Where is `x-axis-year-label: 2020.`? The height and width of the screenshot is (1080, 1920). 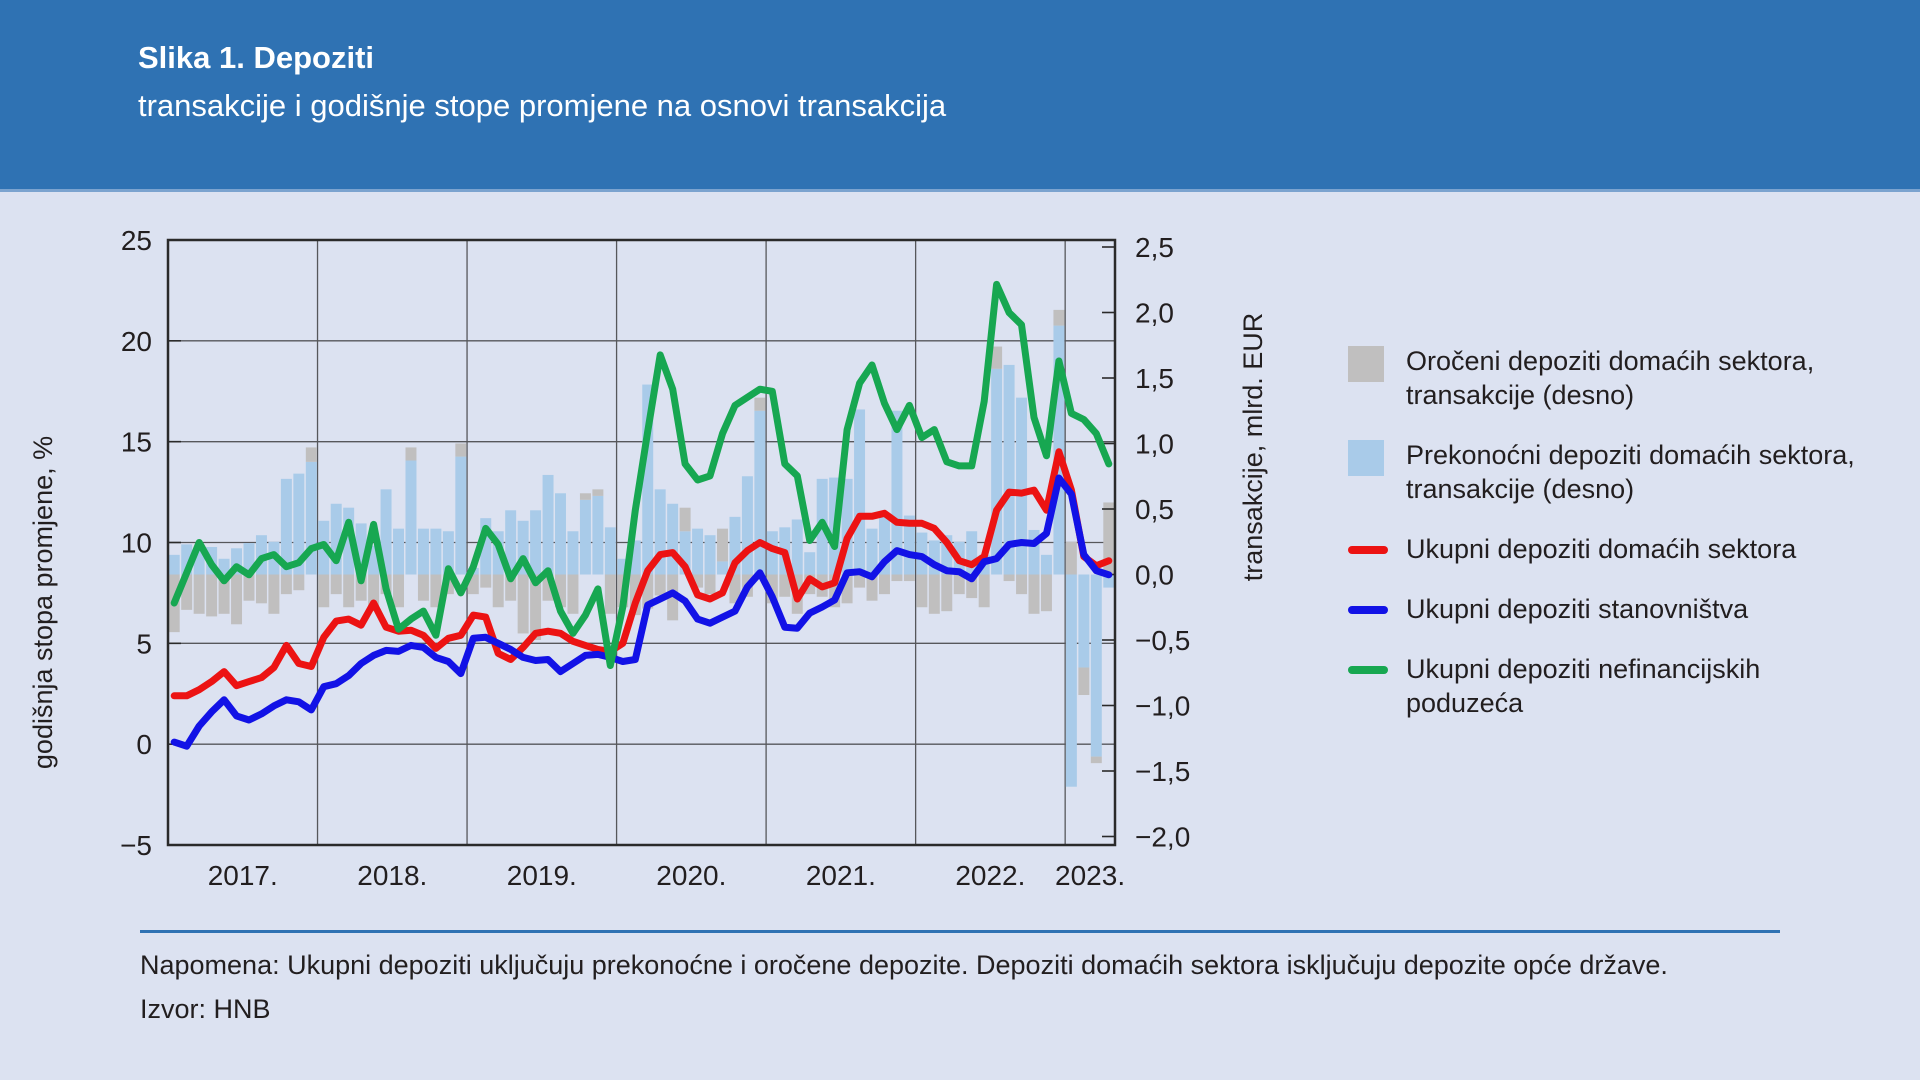
x-axis-year-label: 2020. is located at coordinates (691, 875).